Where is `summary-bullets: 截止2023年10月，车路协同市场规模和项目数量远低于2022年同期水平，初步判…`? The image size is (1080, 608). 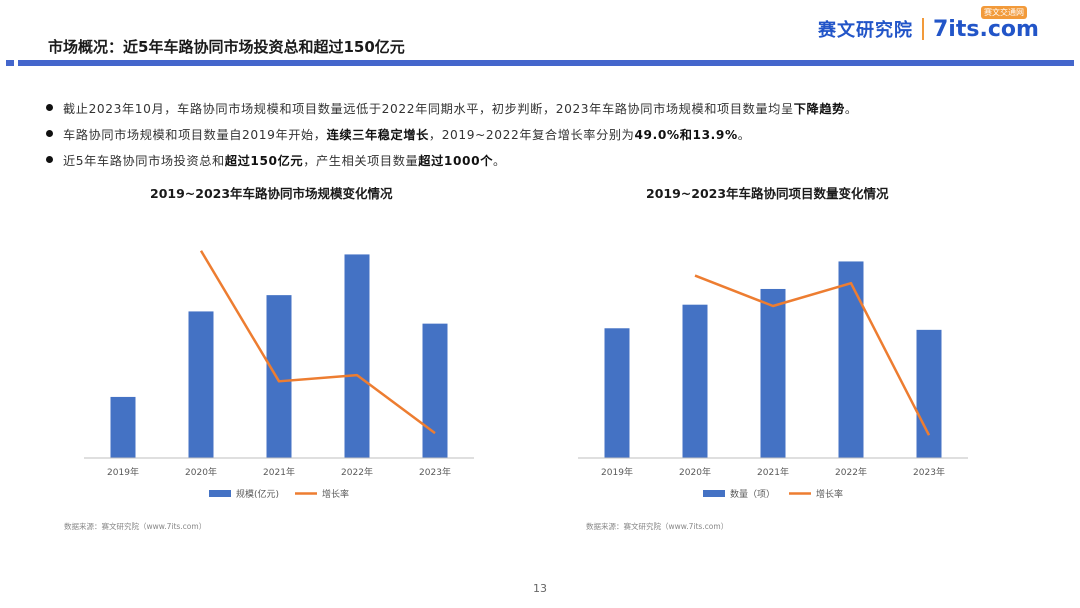 summary-bullets: 截止2023年10月，车路协同市场规模和项目数量远低于2022年同期水平，初步判… is located at coordinates (551, 135).